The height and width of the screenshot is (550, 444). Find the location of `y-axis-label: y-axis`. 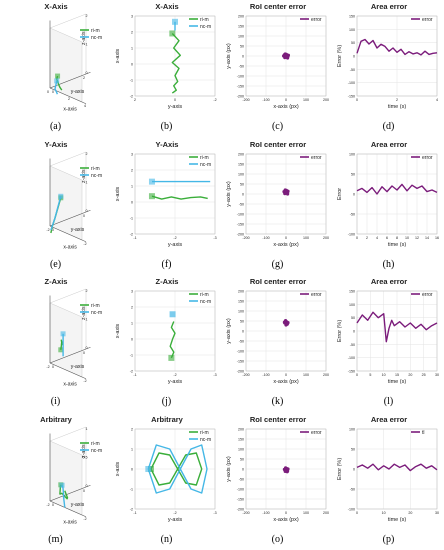

y-axis-label: y-axis is located at coordinates (78, 92).